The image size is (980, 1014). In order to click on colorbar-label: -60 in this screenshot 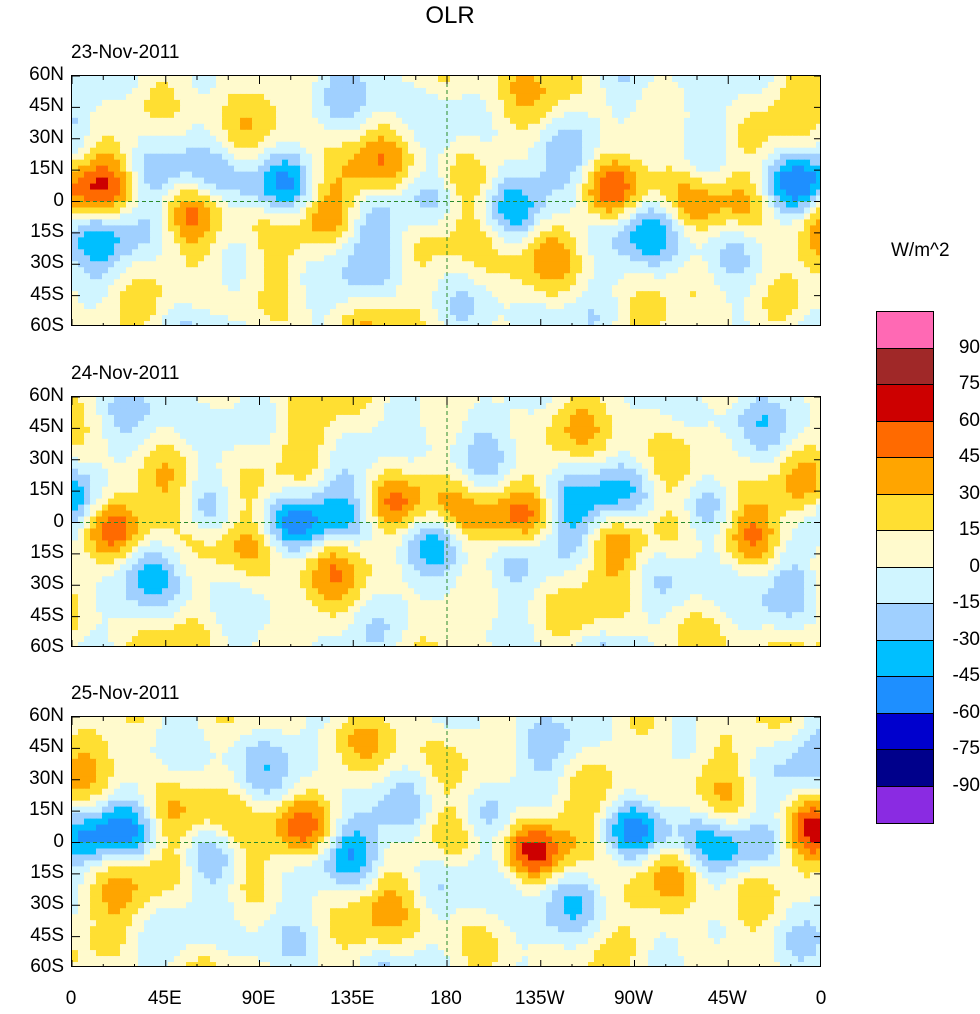, I will do `click(966, 712)`.